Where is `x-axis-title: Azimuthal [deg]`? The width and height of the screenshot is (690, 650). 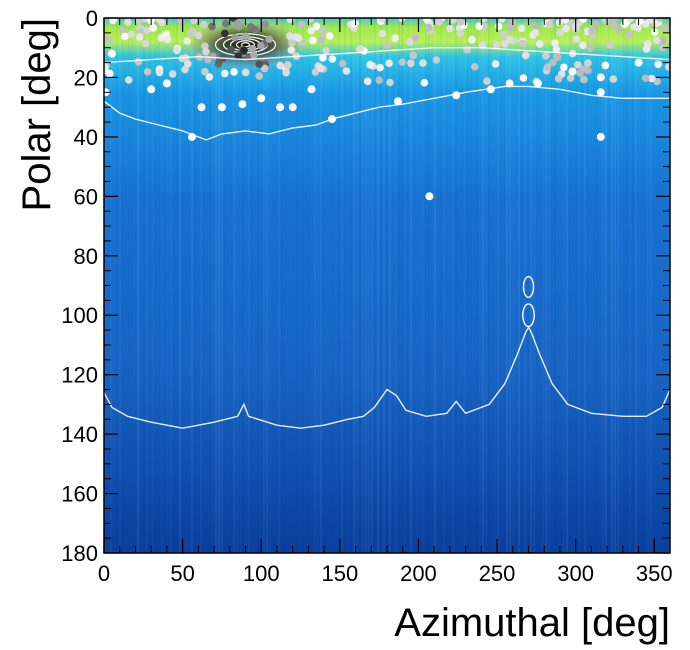
x-axis-title: Azimuthal [deg] is located at coordinates (532, 623).